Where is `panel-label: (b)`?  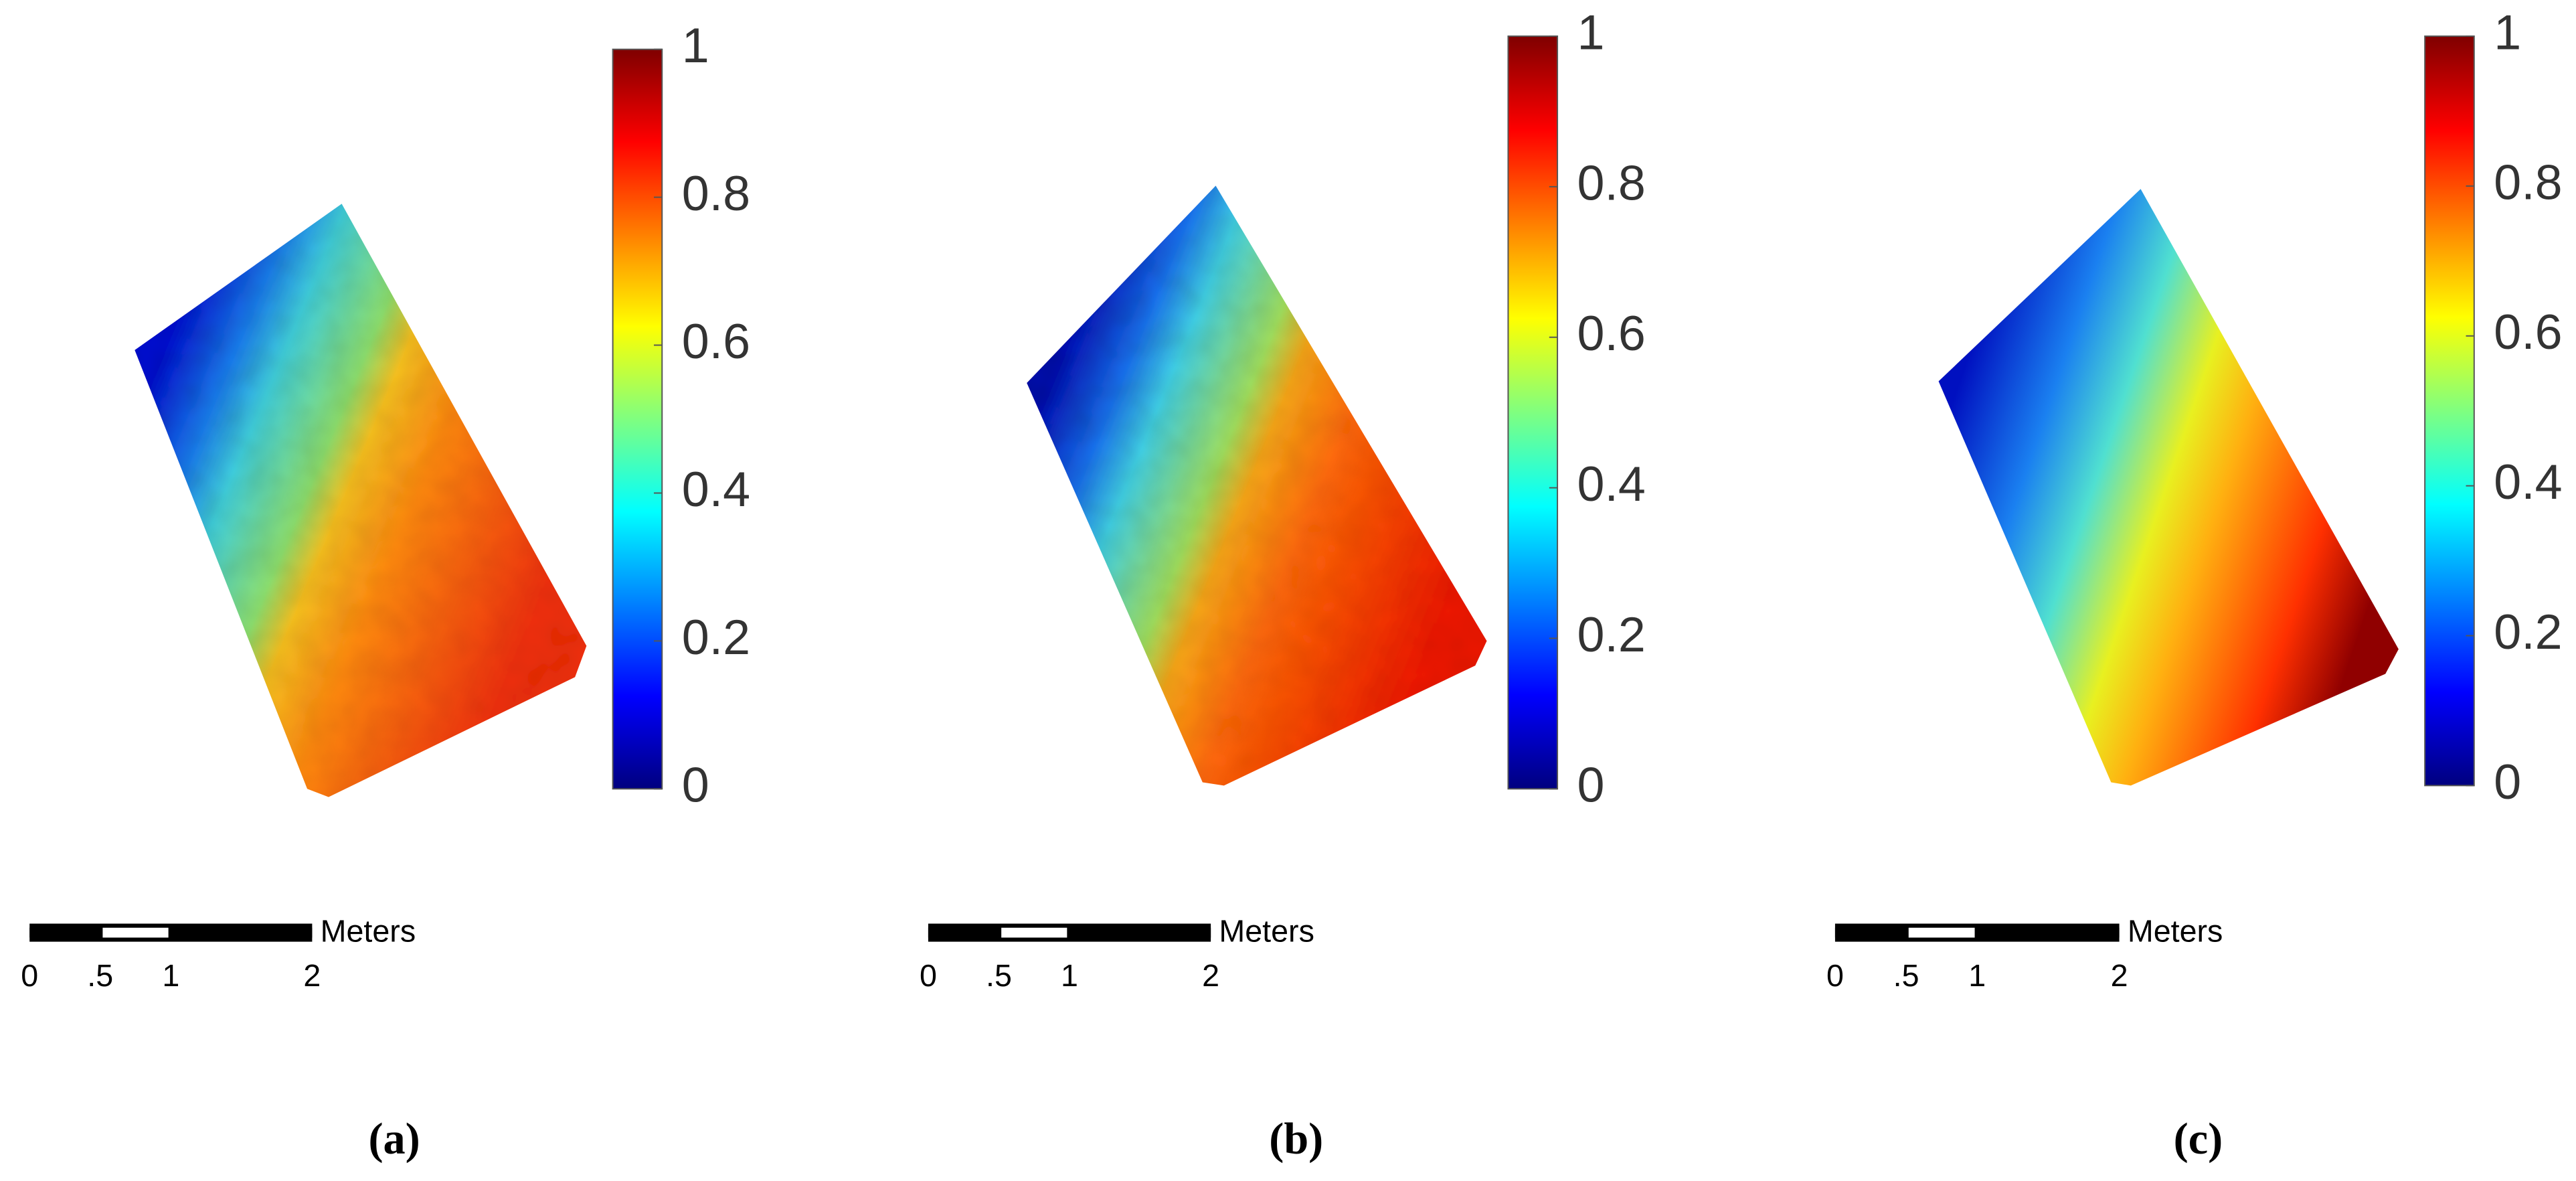
panel-label: (b) is located at coordinates (1296, 1139).